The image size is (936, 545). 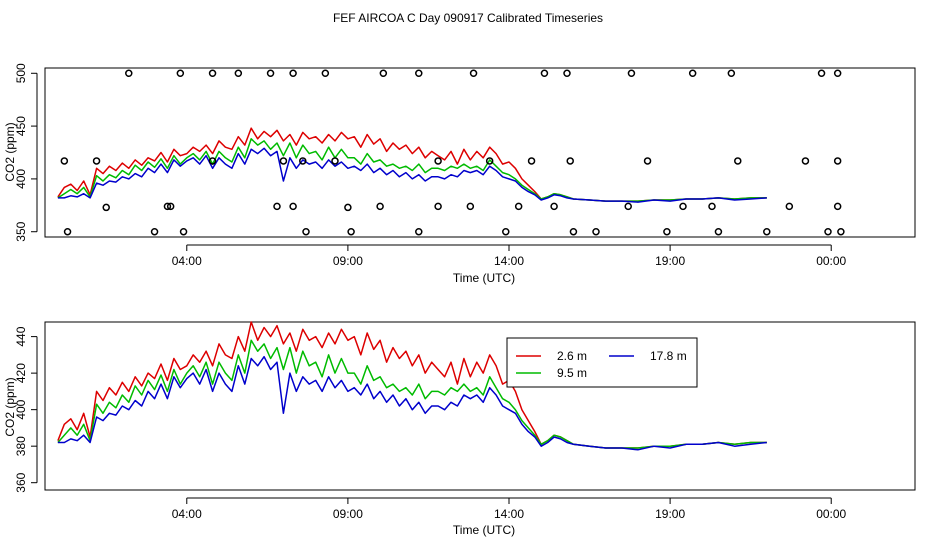 What do you see at coordinates (831, 261) in the screenshot?
I see `top-x-tick-label: 00:00` at bounding box center [831, 261].